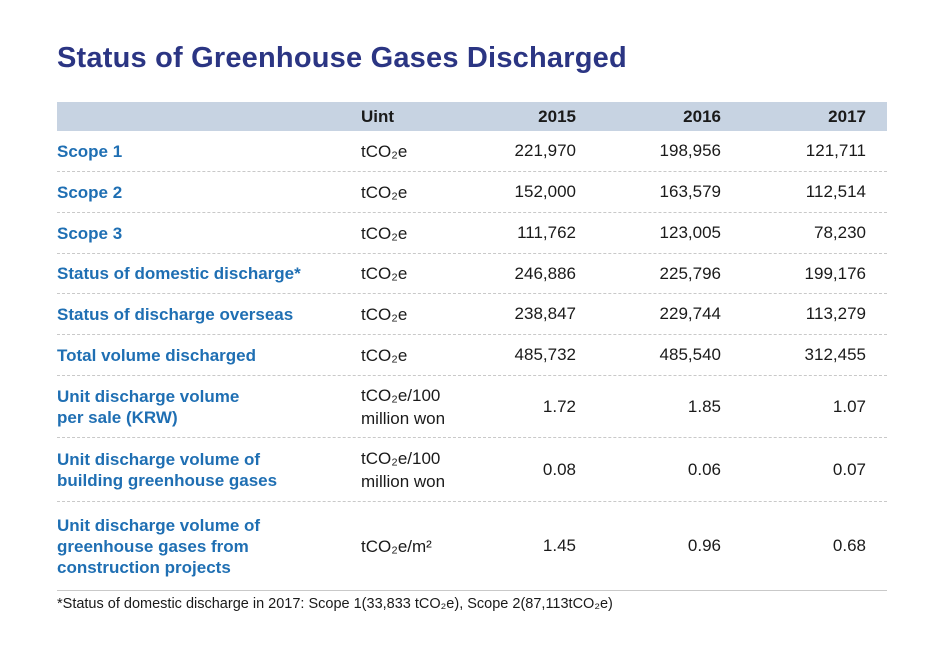 This screenshot has height=653, width=940. What do you see at coordinates (157, 355) in the screenshot?
I see `row-label: Total volume discharged` at bounding box center [157, 355].